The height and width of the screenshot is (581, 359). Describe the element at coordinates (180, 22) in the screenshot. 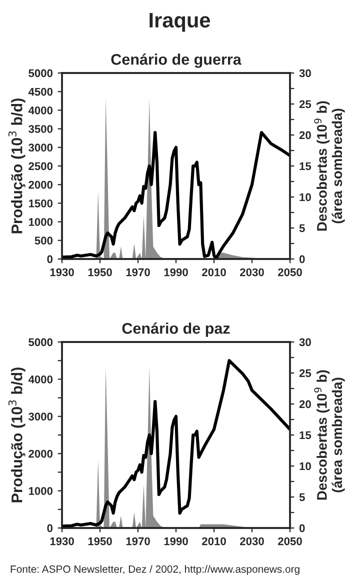

I see `chart-title: Iraque` at that location.